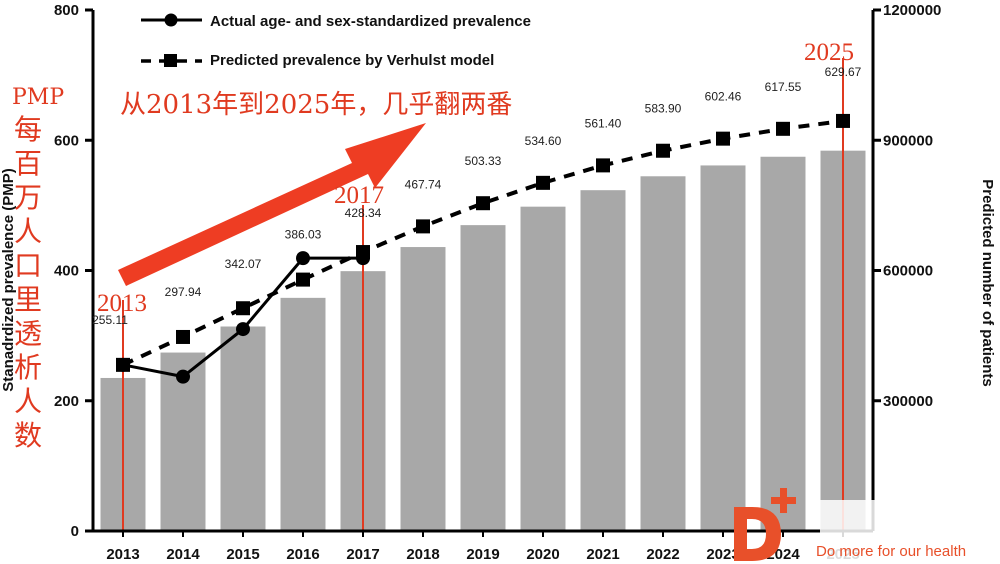 This screenshot has height=564, width=1000. Describe the element at coordinates (242, 554) in the screenshot. I see `x-tick-label: 2015` at that location.